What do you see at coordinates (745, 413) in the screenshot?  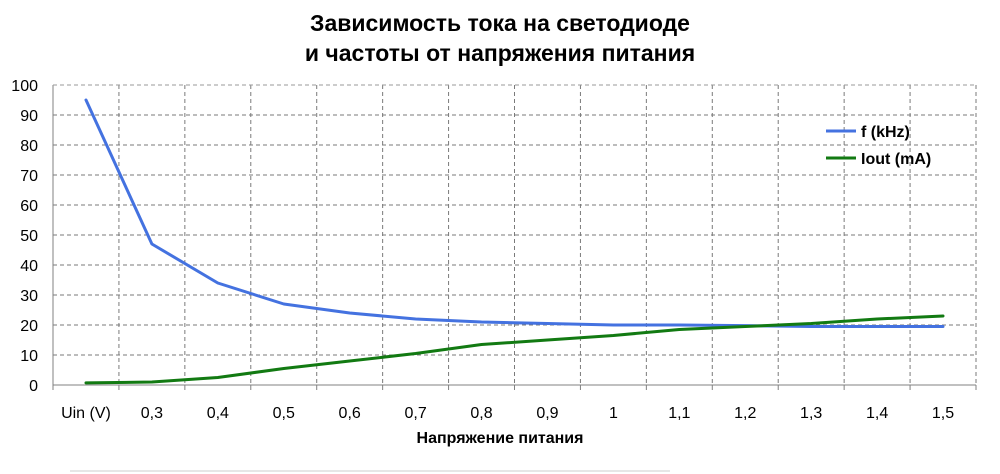 I see `x-tick-label: 1,2` at bounding box center [745, 413].